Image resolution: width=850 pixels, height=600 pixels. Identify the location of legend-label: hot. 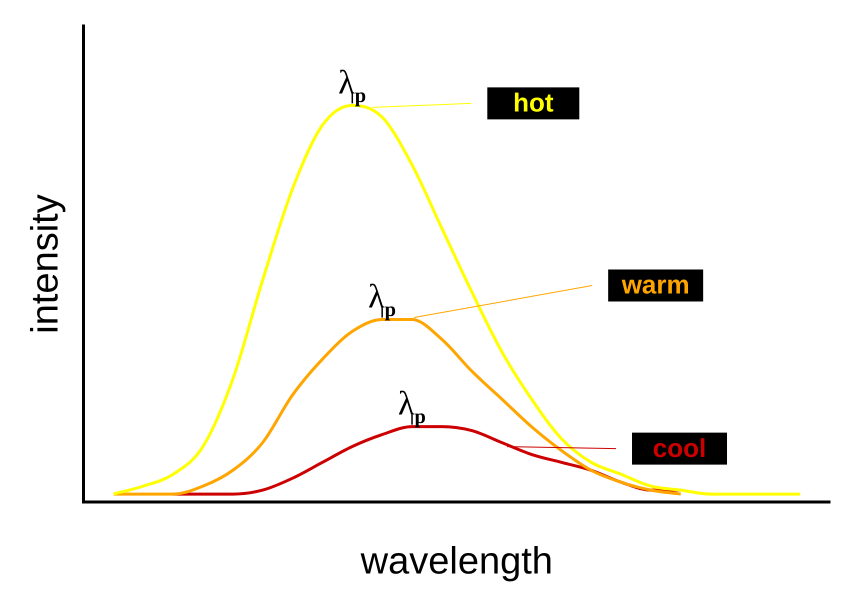
(533, 103).